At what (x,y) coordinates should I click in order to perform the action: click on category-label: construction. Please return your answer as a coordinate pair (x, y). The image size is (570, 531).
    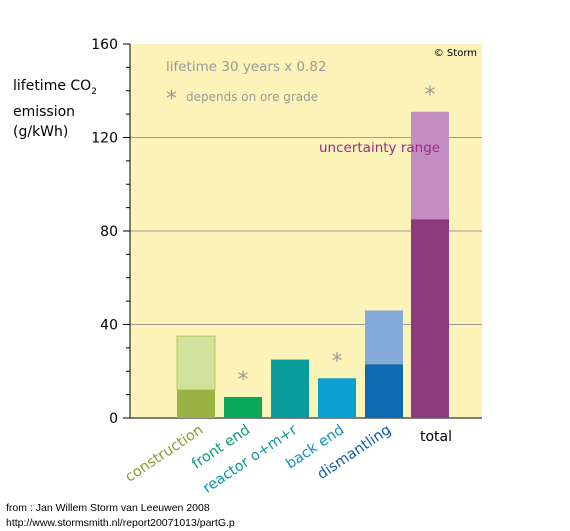
    Looking at the image, I should click on (165, 454).